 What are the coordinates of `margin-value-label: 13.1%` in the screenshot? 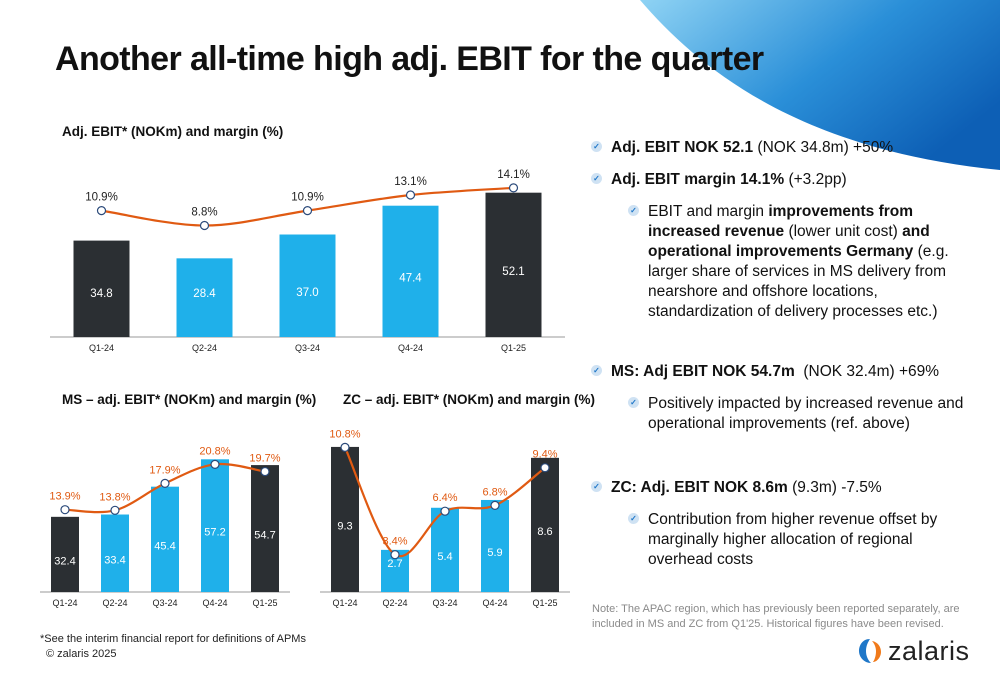 It's located at (410, 182).